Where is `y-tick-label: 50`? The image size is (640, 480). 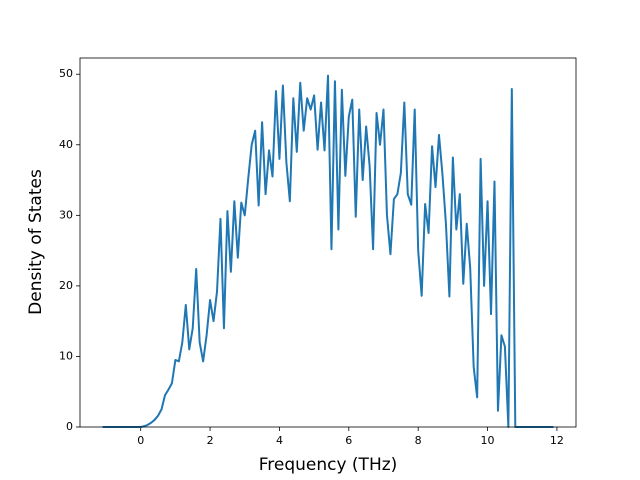
y-tick-label: 50 is located at coordinates (66, 73).